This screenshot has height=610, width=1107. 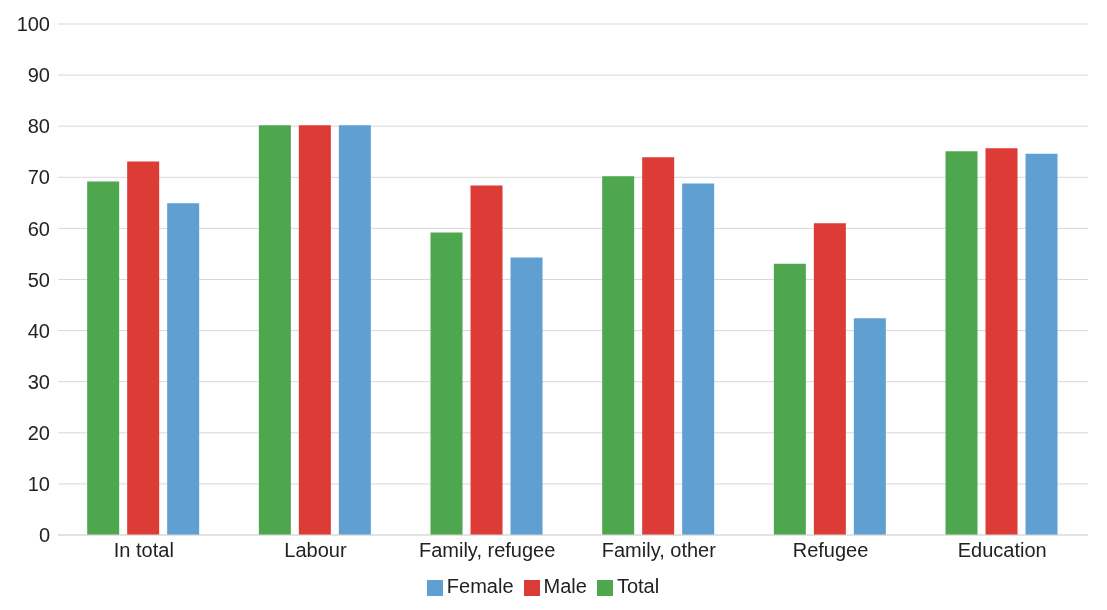 I want to click on legend-label: Male, so click(x=565, y=586).